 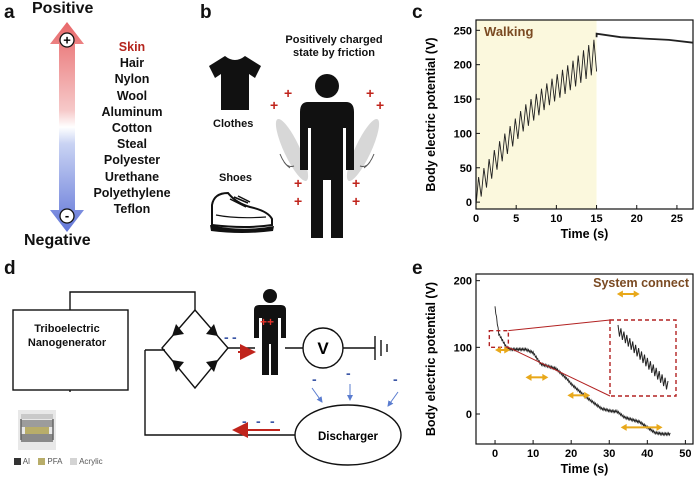 What do you see at coordinates (242, 212) in the screenshot?
I see `shoe-icon` at bounding box center [242, 212].